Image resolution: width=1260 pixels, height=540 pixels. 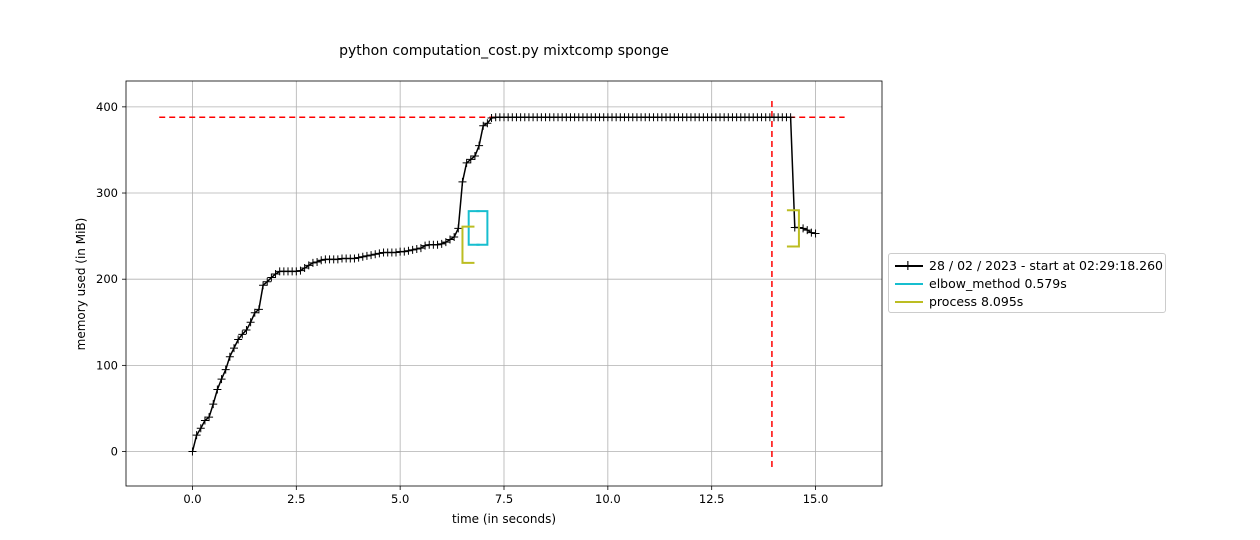 I want to click on process-end-bracket, so click(x=793, y=228).